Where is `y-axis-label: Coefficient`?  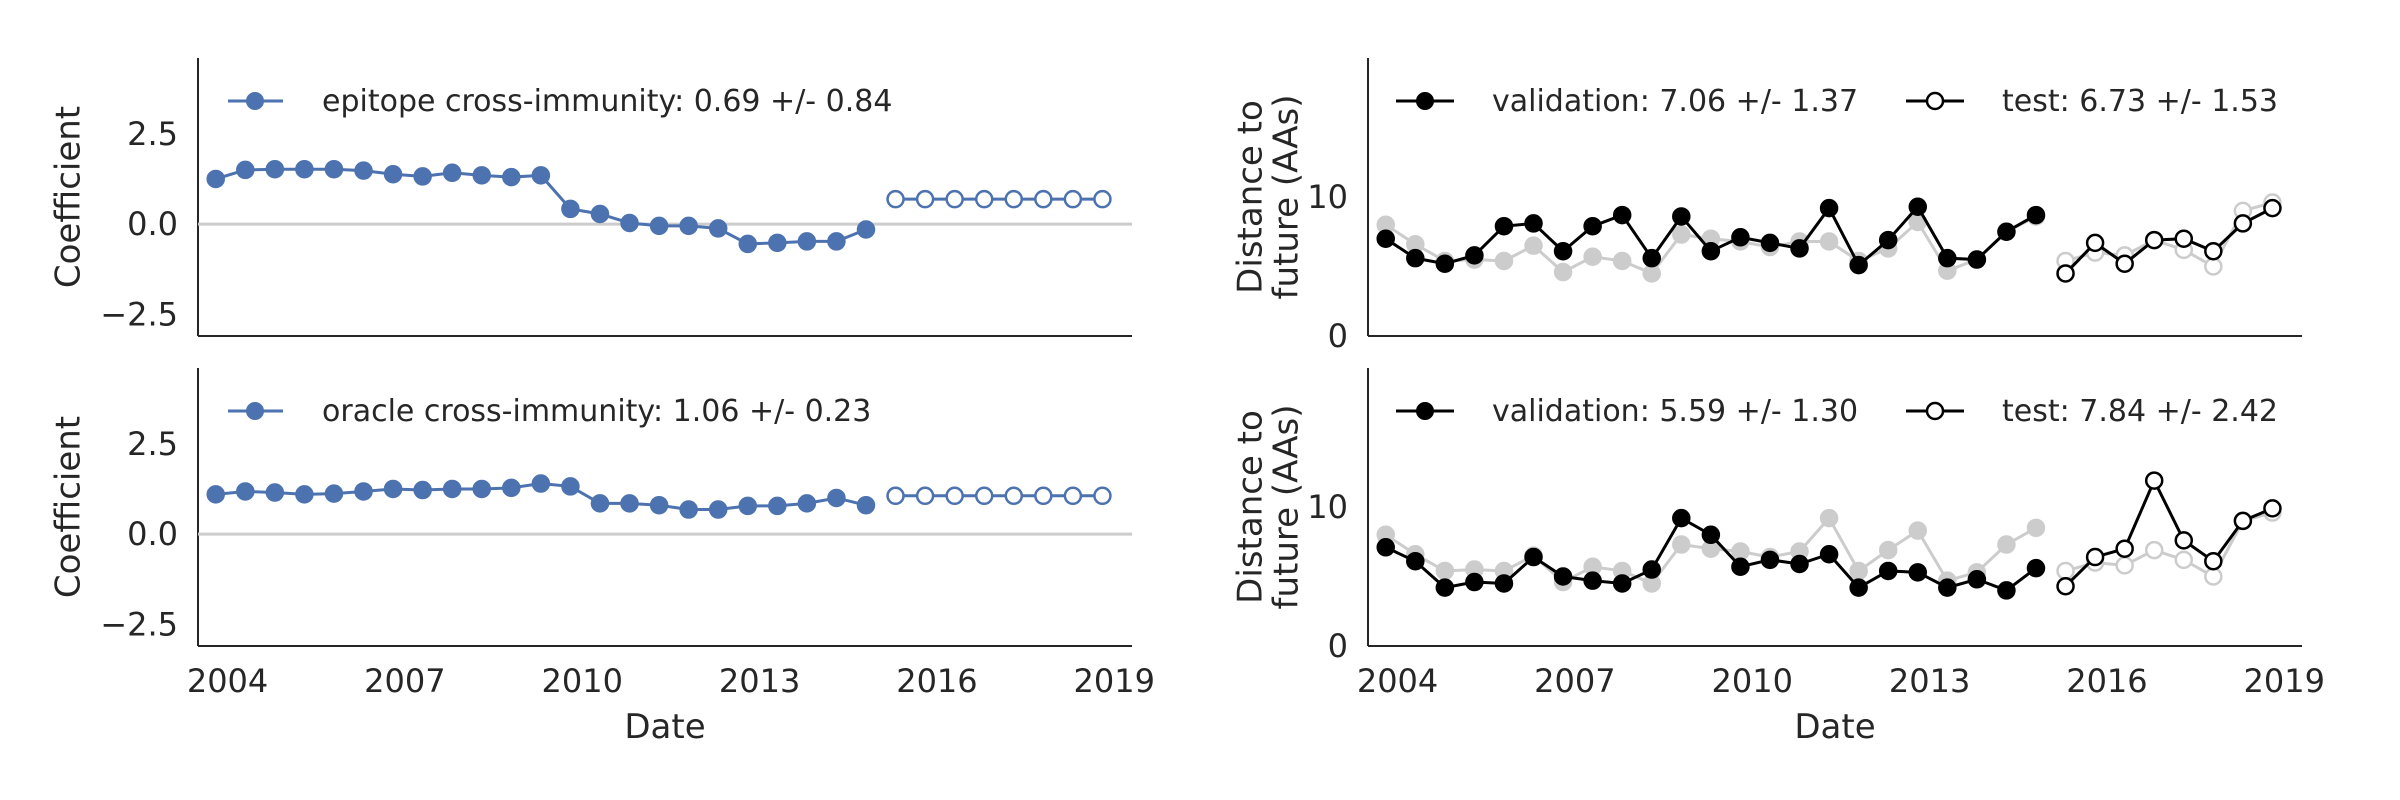
y-axis-label: Coefficient is located at coordinates (69, 507).